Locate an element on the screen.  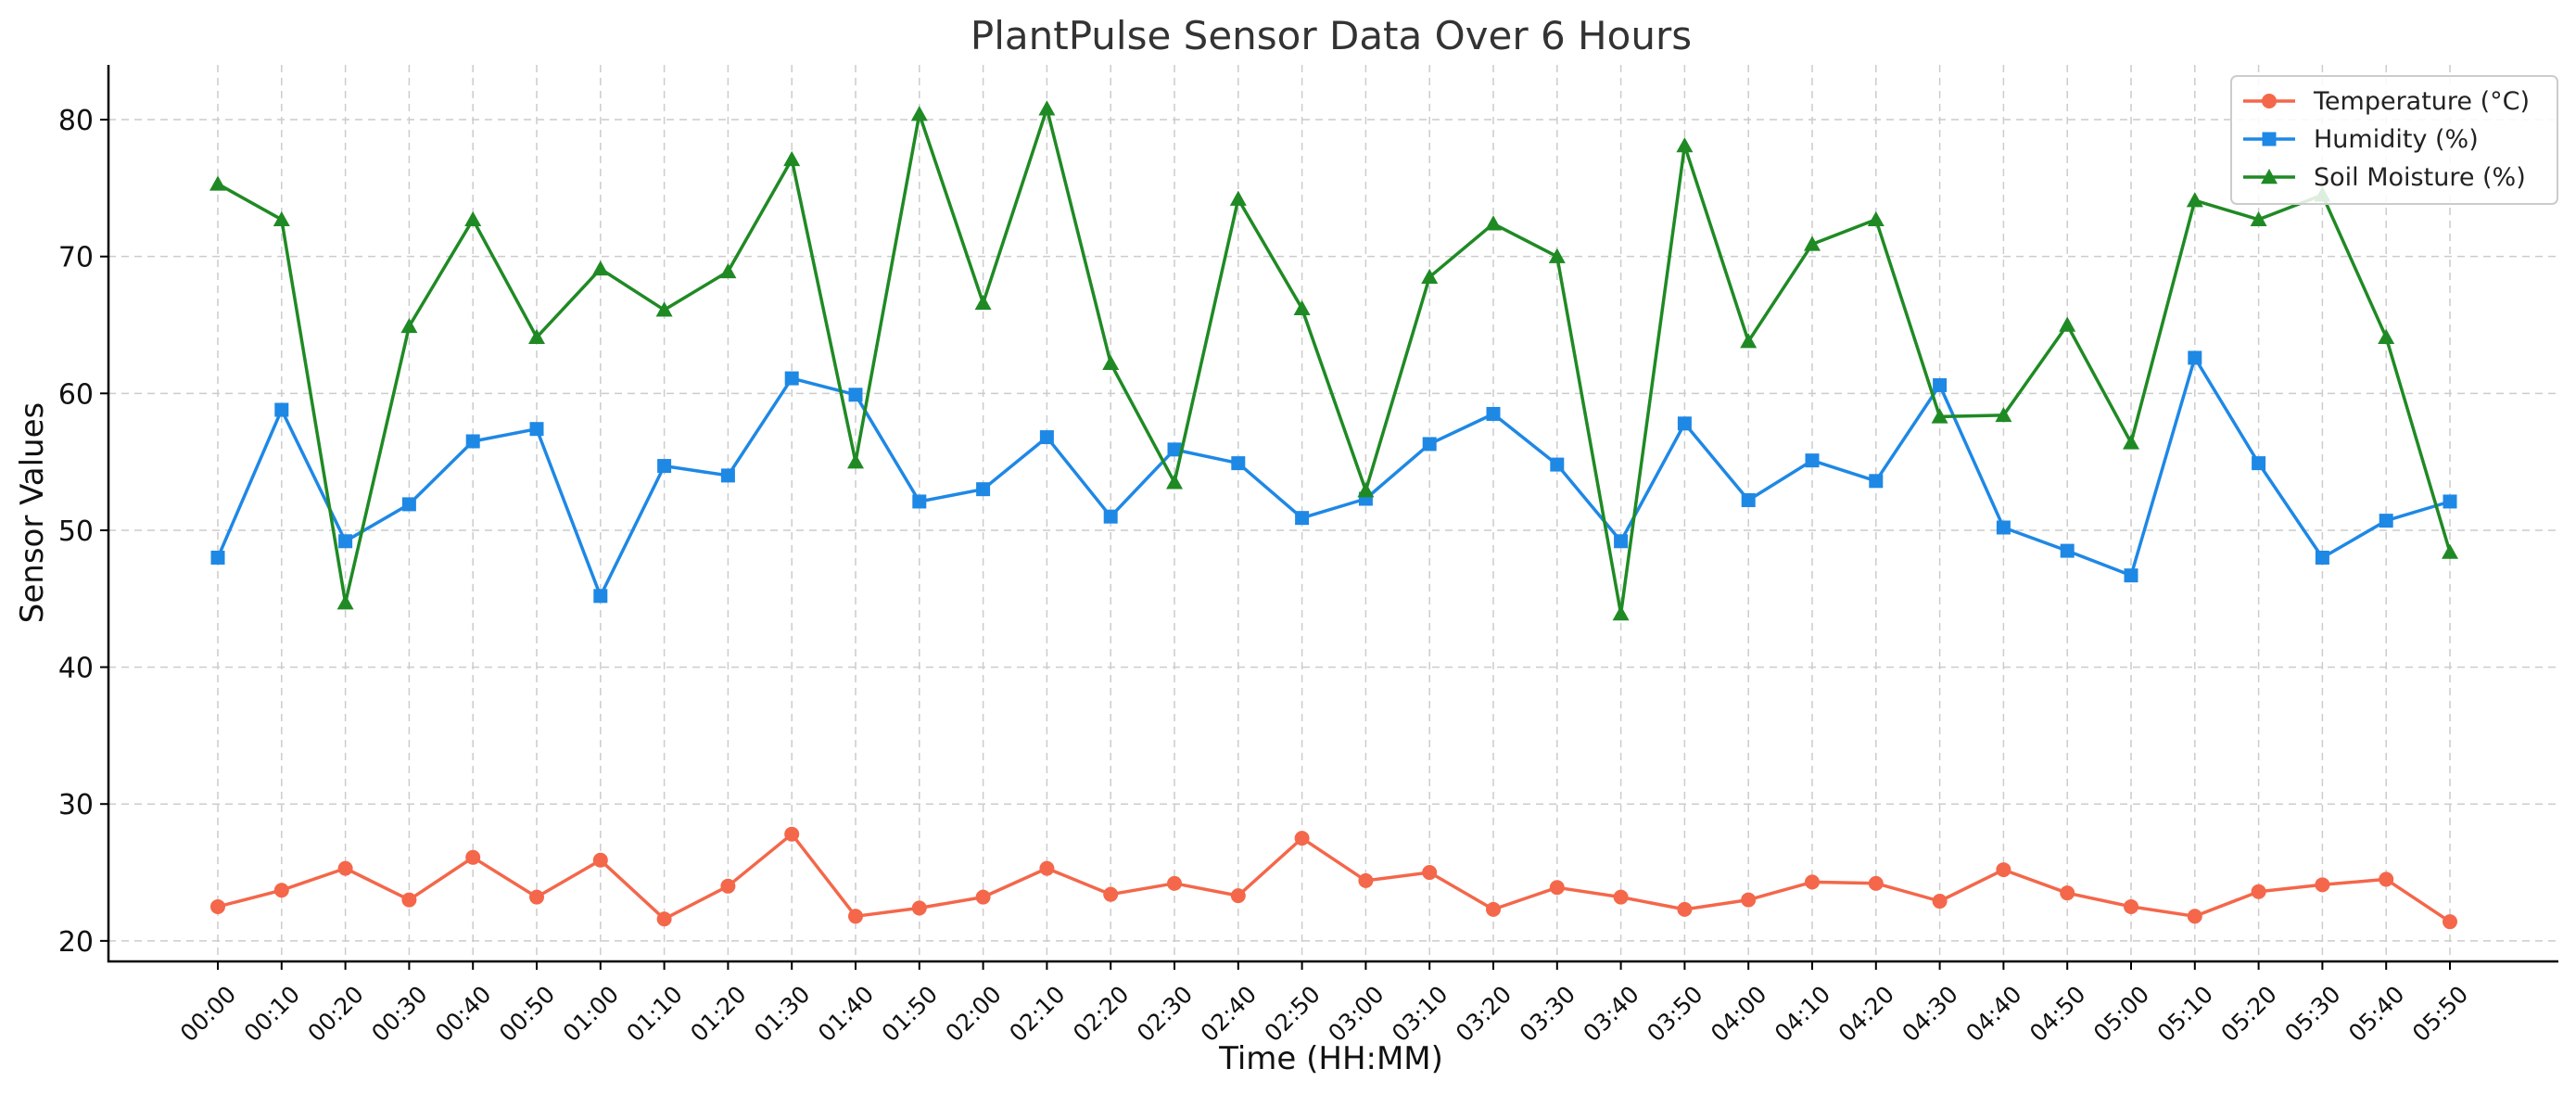
x-tick-label: 04:50 is located at coordinates (2057, 1014).